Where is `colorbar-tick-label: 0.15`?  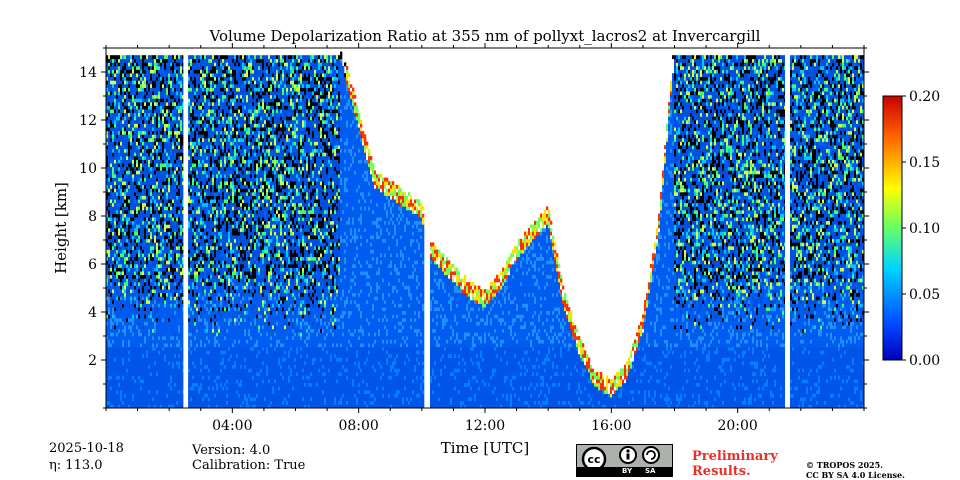
colorbar-tick-label: 0.15 is located at coordinates (924, 163).